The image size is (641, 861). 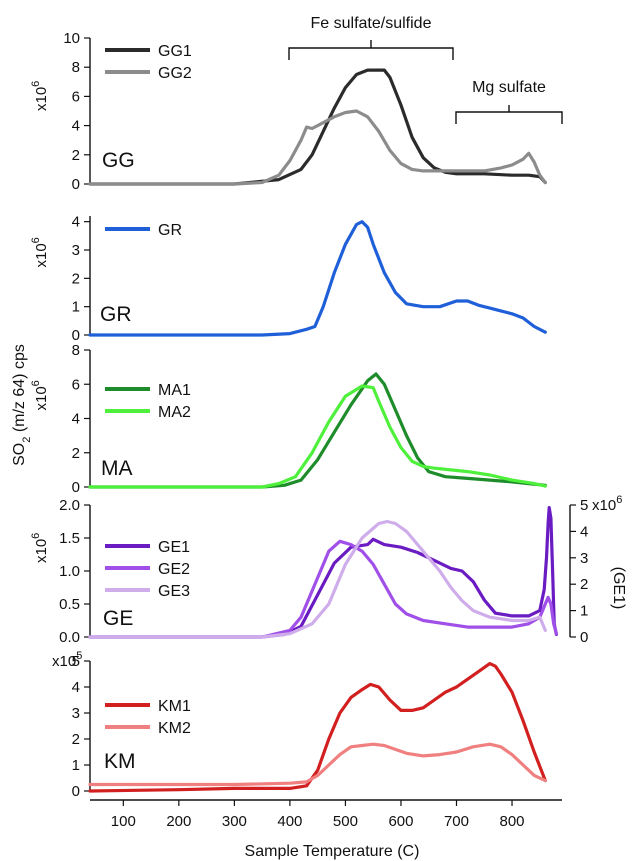 I want to click on panel-ge-label: GE, so click(x=118, y=618).